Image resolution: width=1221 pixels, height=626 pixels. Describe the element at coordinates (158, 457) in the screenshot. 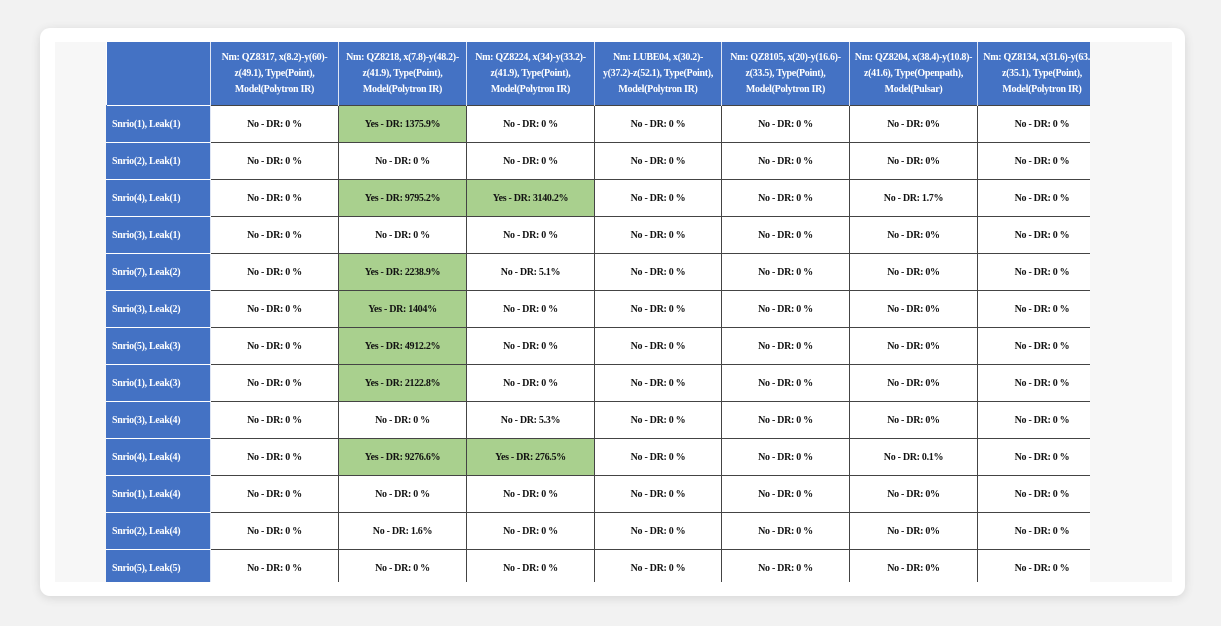

I see `row-label: Snrio(4), Leak(4)` at that location.